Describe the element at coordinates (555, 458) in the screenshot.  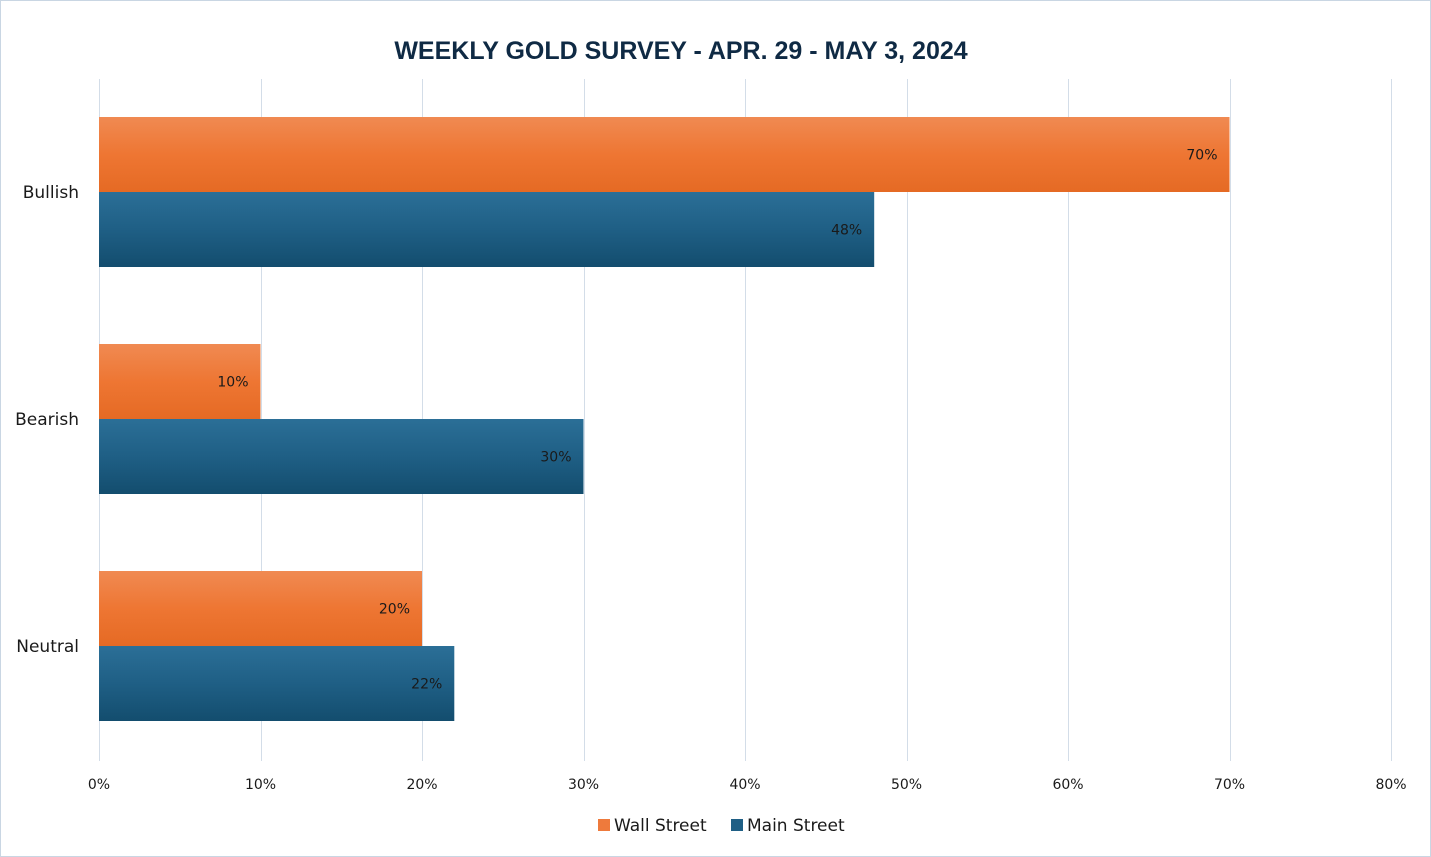
I see `data-label: 30%` at that location.